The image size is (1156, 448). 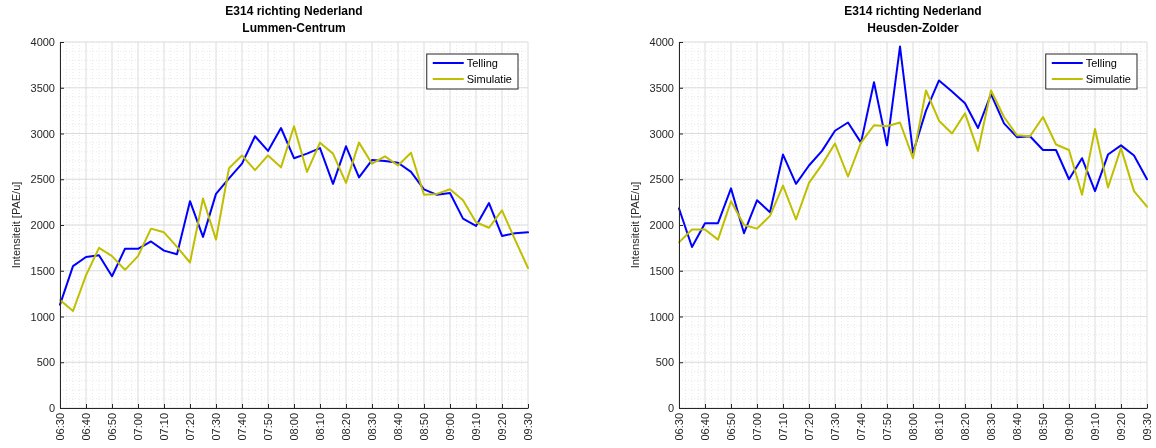 I want to click on chart-subtitle: Lummen-Centrum, so click(x=294, y=28).